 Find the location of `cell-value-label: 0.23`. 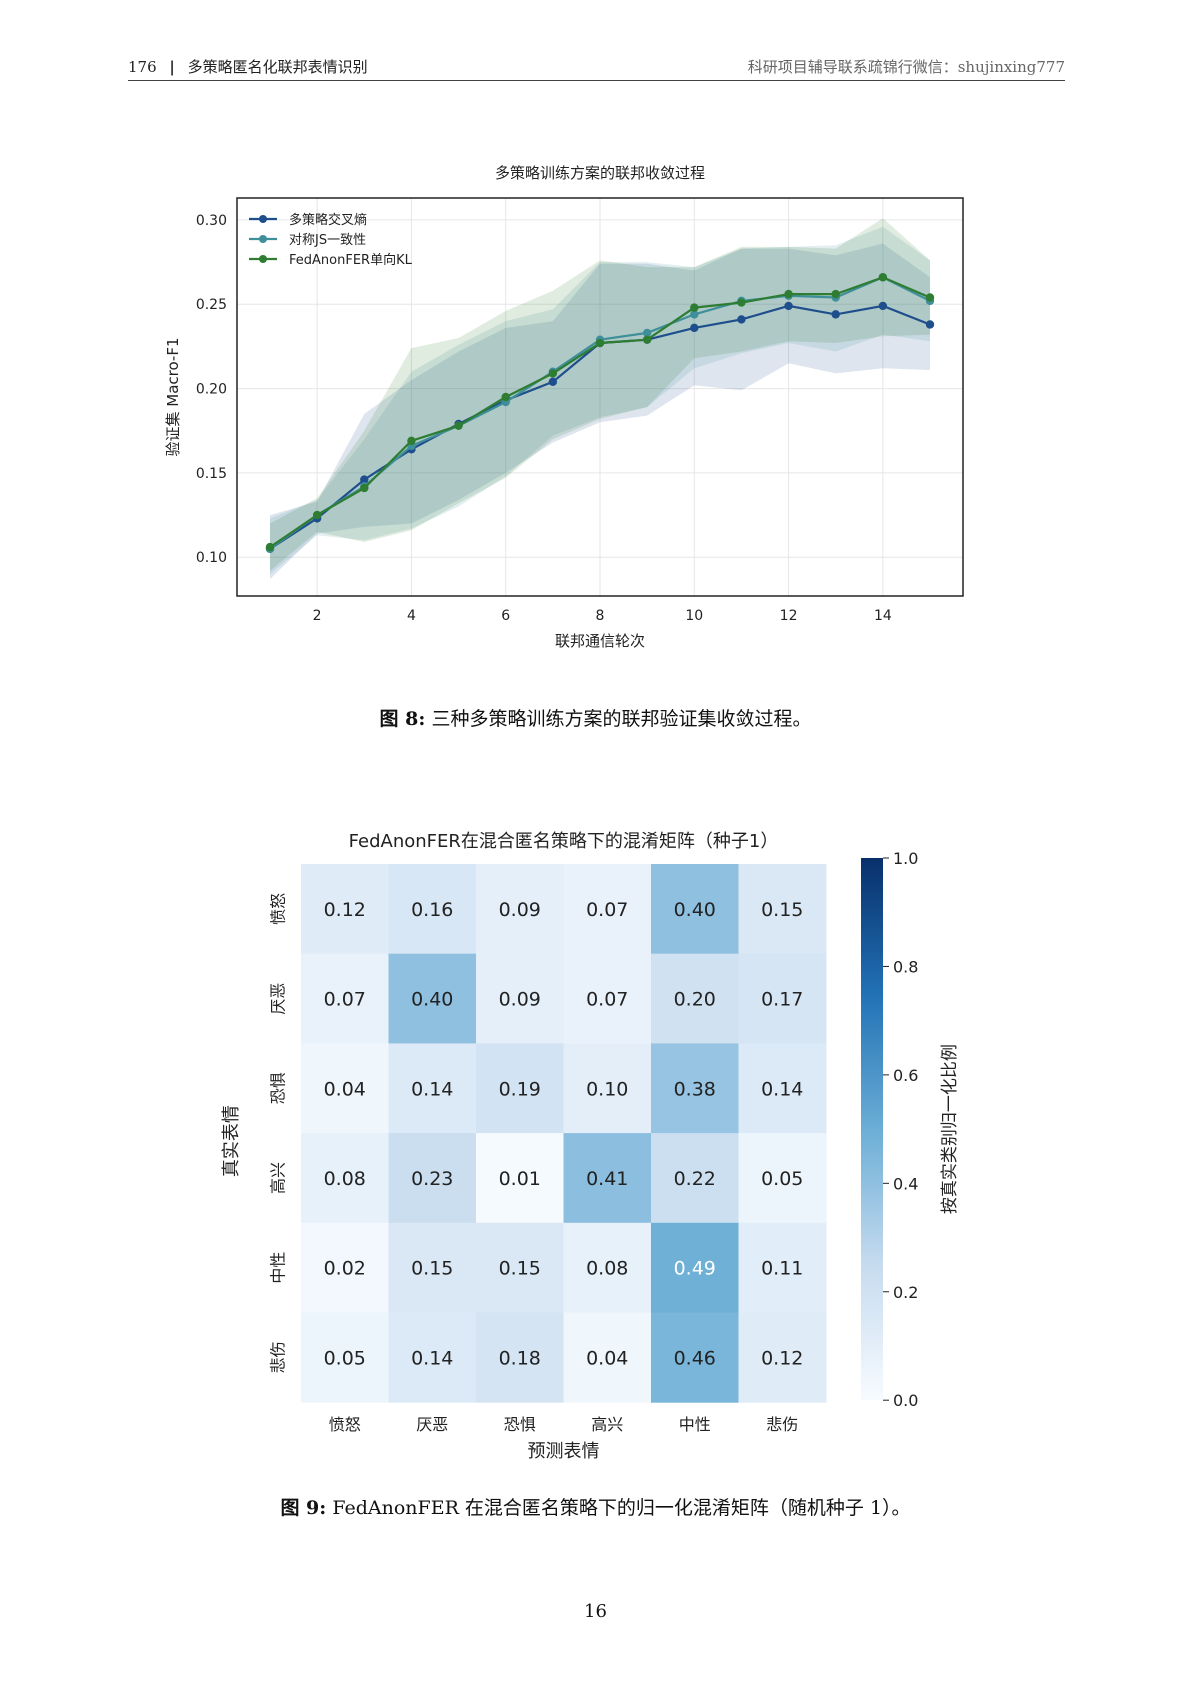

cell-value-label: 0.23 is located at coordinates (432, 1179).